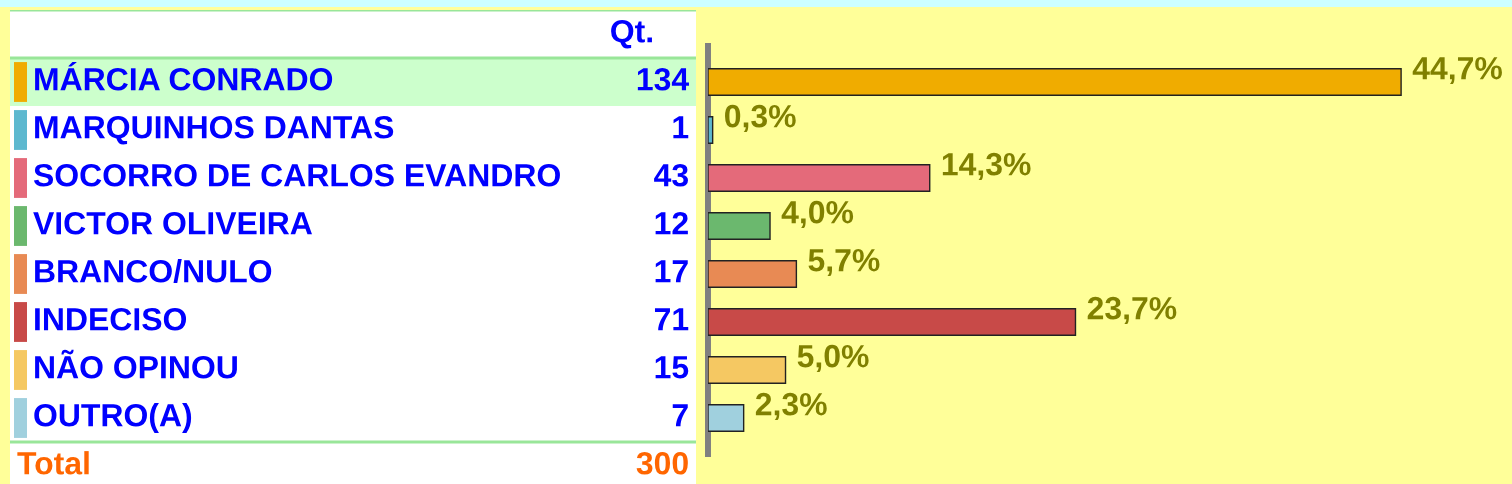 The image size is (1512, 484). Describe the element at coordinates (136, 364) in the screenshot. I see `category-label: NÃO OPINOU` at that location.